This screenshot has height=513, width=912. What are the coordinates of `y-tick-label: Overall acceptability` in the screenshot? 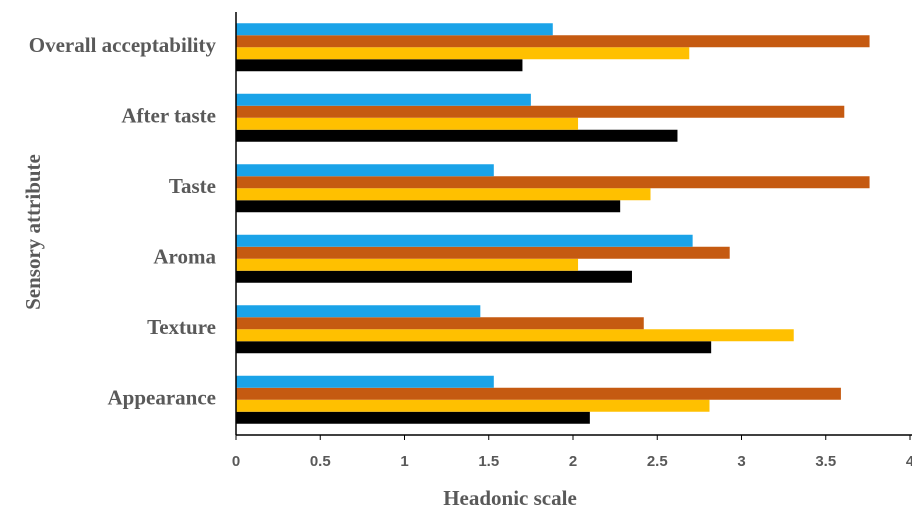 It's located at (123, 45).